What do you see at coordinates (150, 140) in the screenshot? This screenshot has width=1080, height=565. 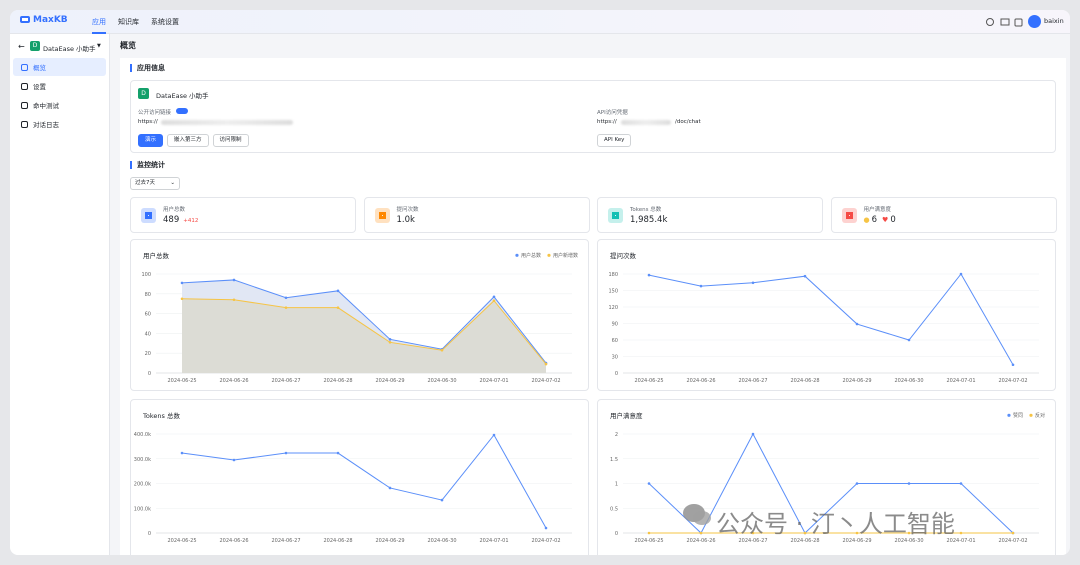 I see `button: 演示` at bounding box center [150, 140].